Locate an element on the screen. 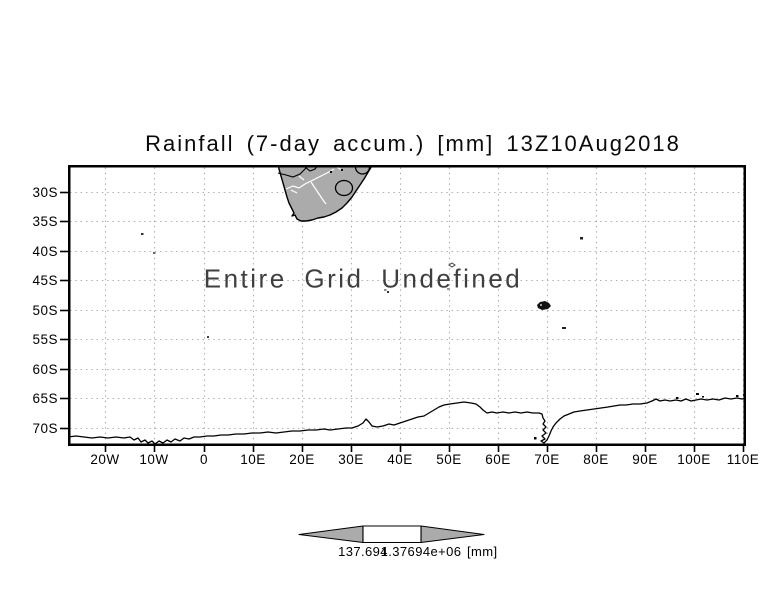  lat-label: 50S is located at coordinates (45, 310).